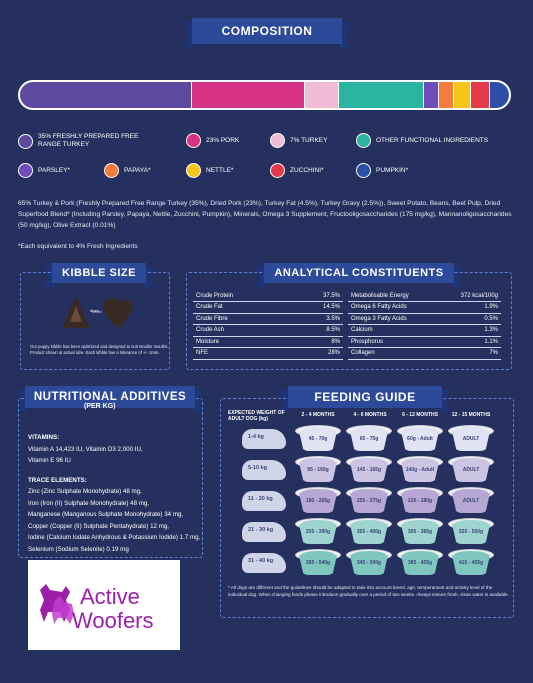  What do you see at coordinates (471, 563) in the screenshot?
I see `food-bowl: 415 - 455g` at bounding box center [471, 563].